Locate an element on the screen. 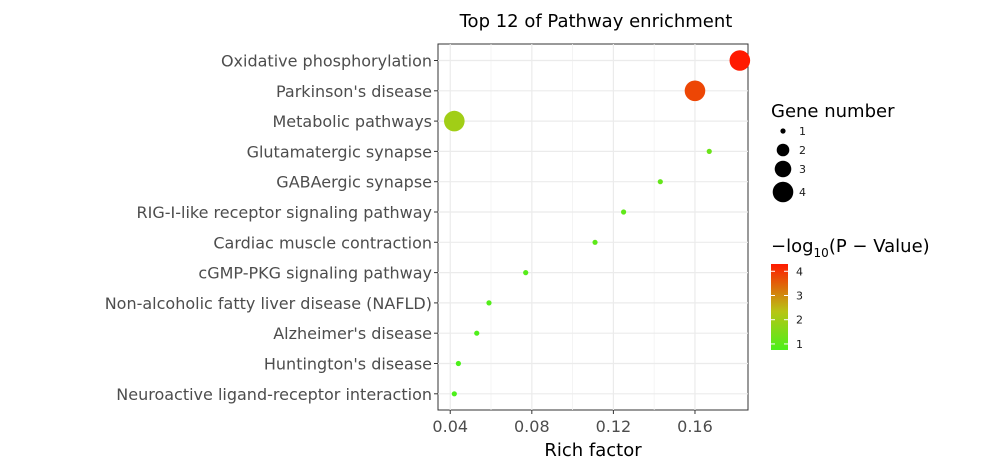 Image resolution: width=1000 pixels, height=466 pixels. x-tick-label: 0.08 is located at coordinates (532, 426).